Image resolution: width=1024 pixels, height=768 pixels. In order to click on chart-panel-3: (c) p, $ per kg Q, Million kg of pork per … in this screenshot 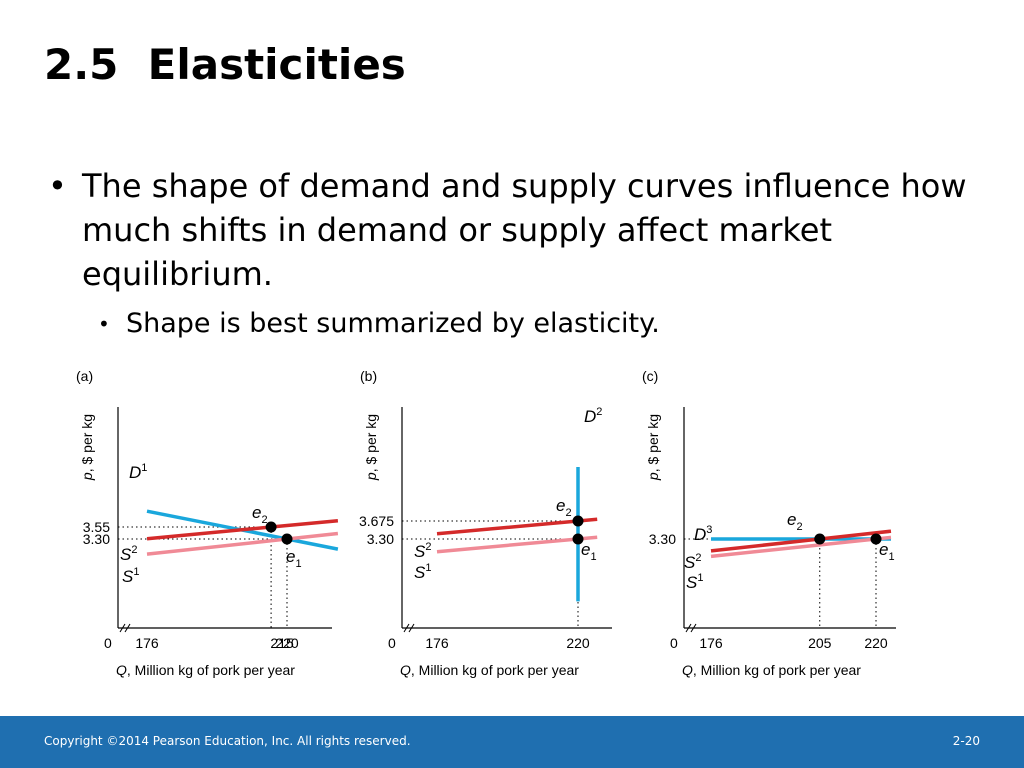, I will do `click(769, 523)`.